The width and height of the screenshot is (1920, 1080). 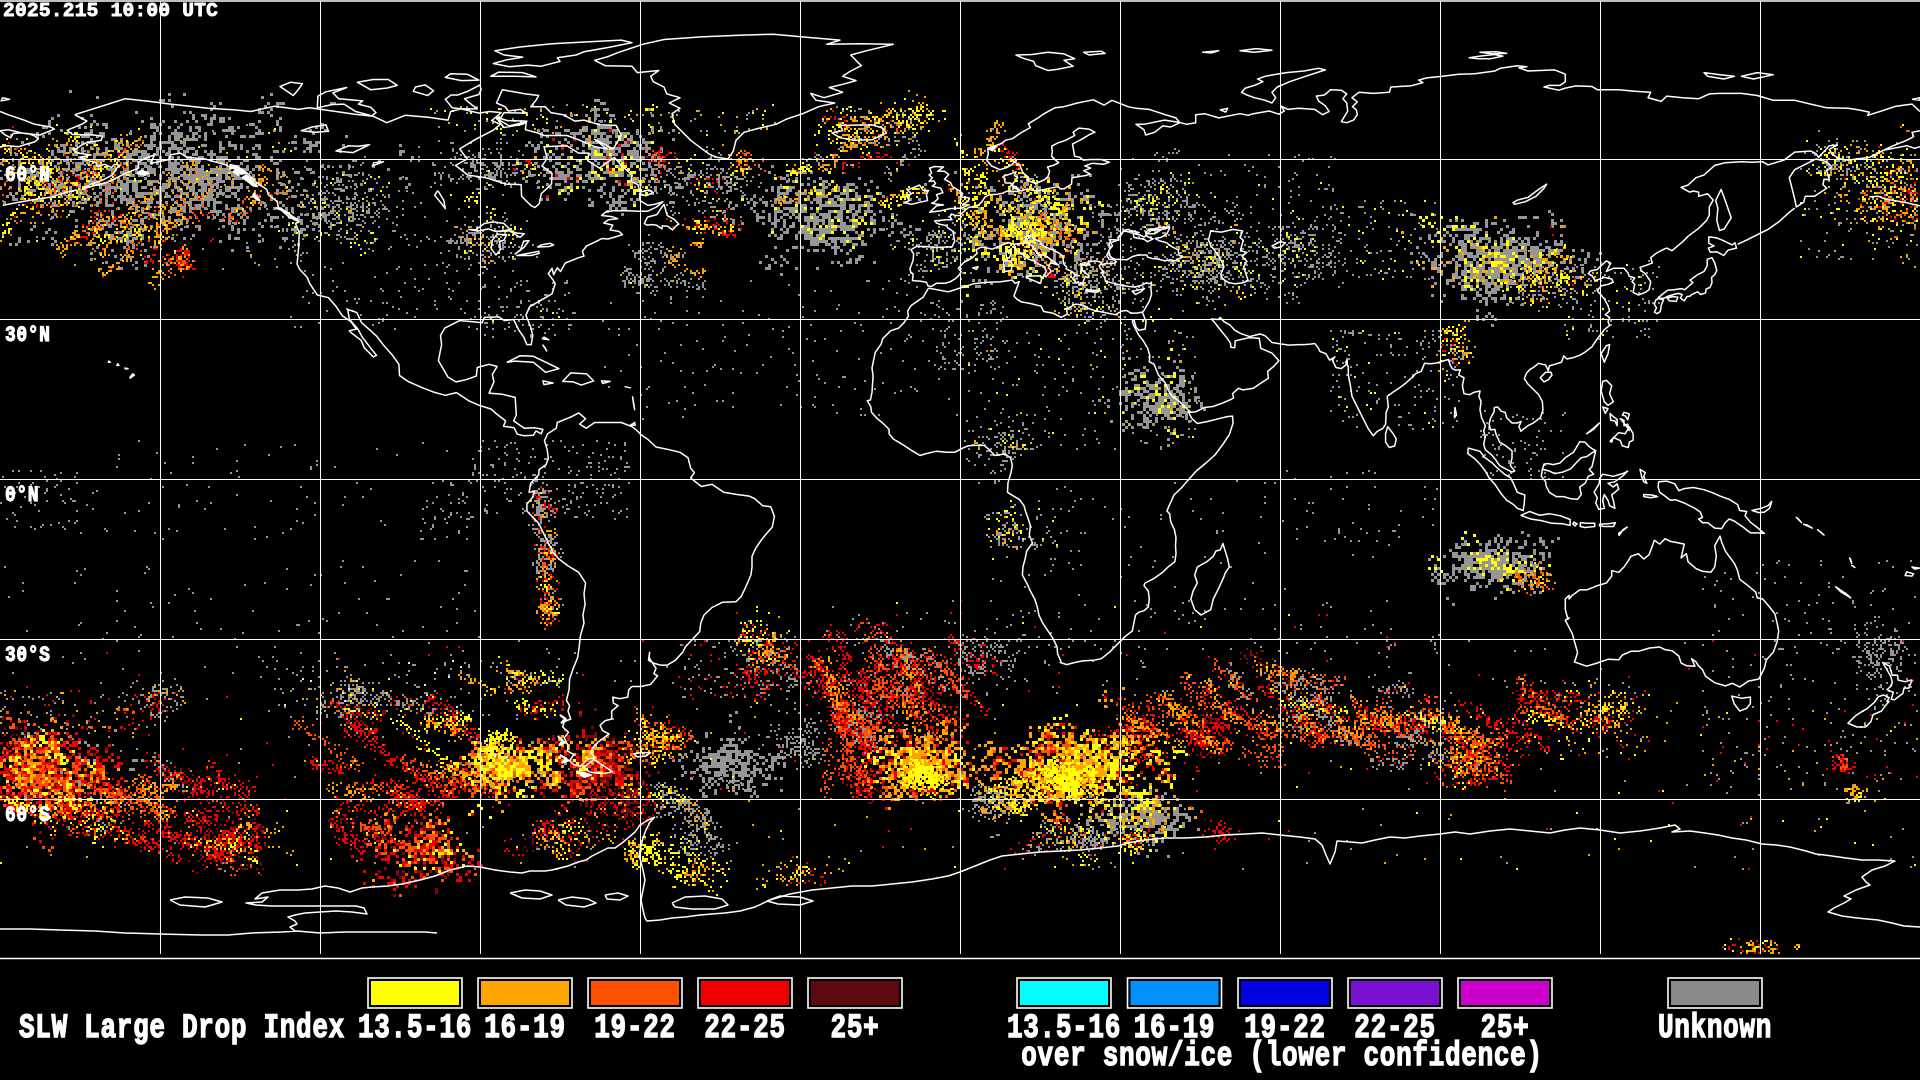 What do you see at coordinates (28, 815) in the screenshot?
I see `svg-text: 60°S` at bounding box center [28, 815].